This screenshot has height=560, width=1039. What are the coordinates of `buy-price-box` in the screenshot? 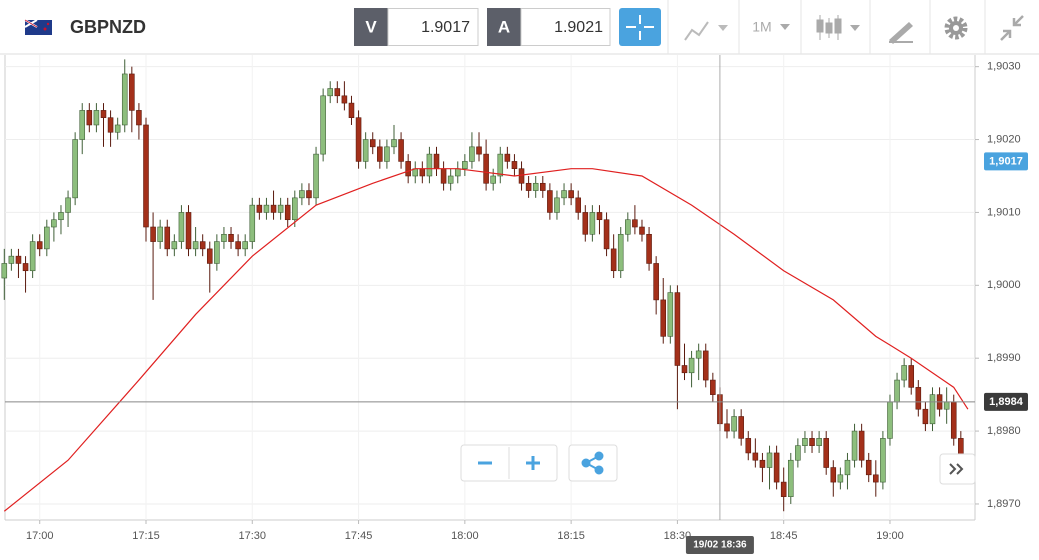 It's located at (565, 27).